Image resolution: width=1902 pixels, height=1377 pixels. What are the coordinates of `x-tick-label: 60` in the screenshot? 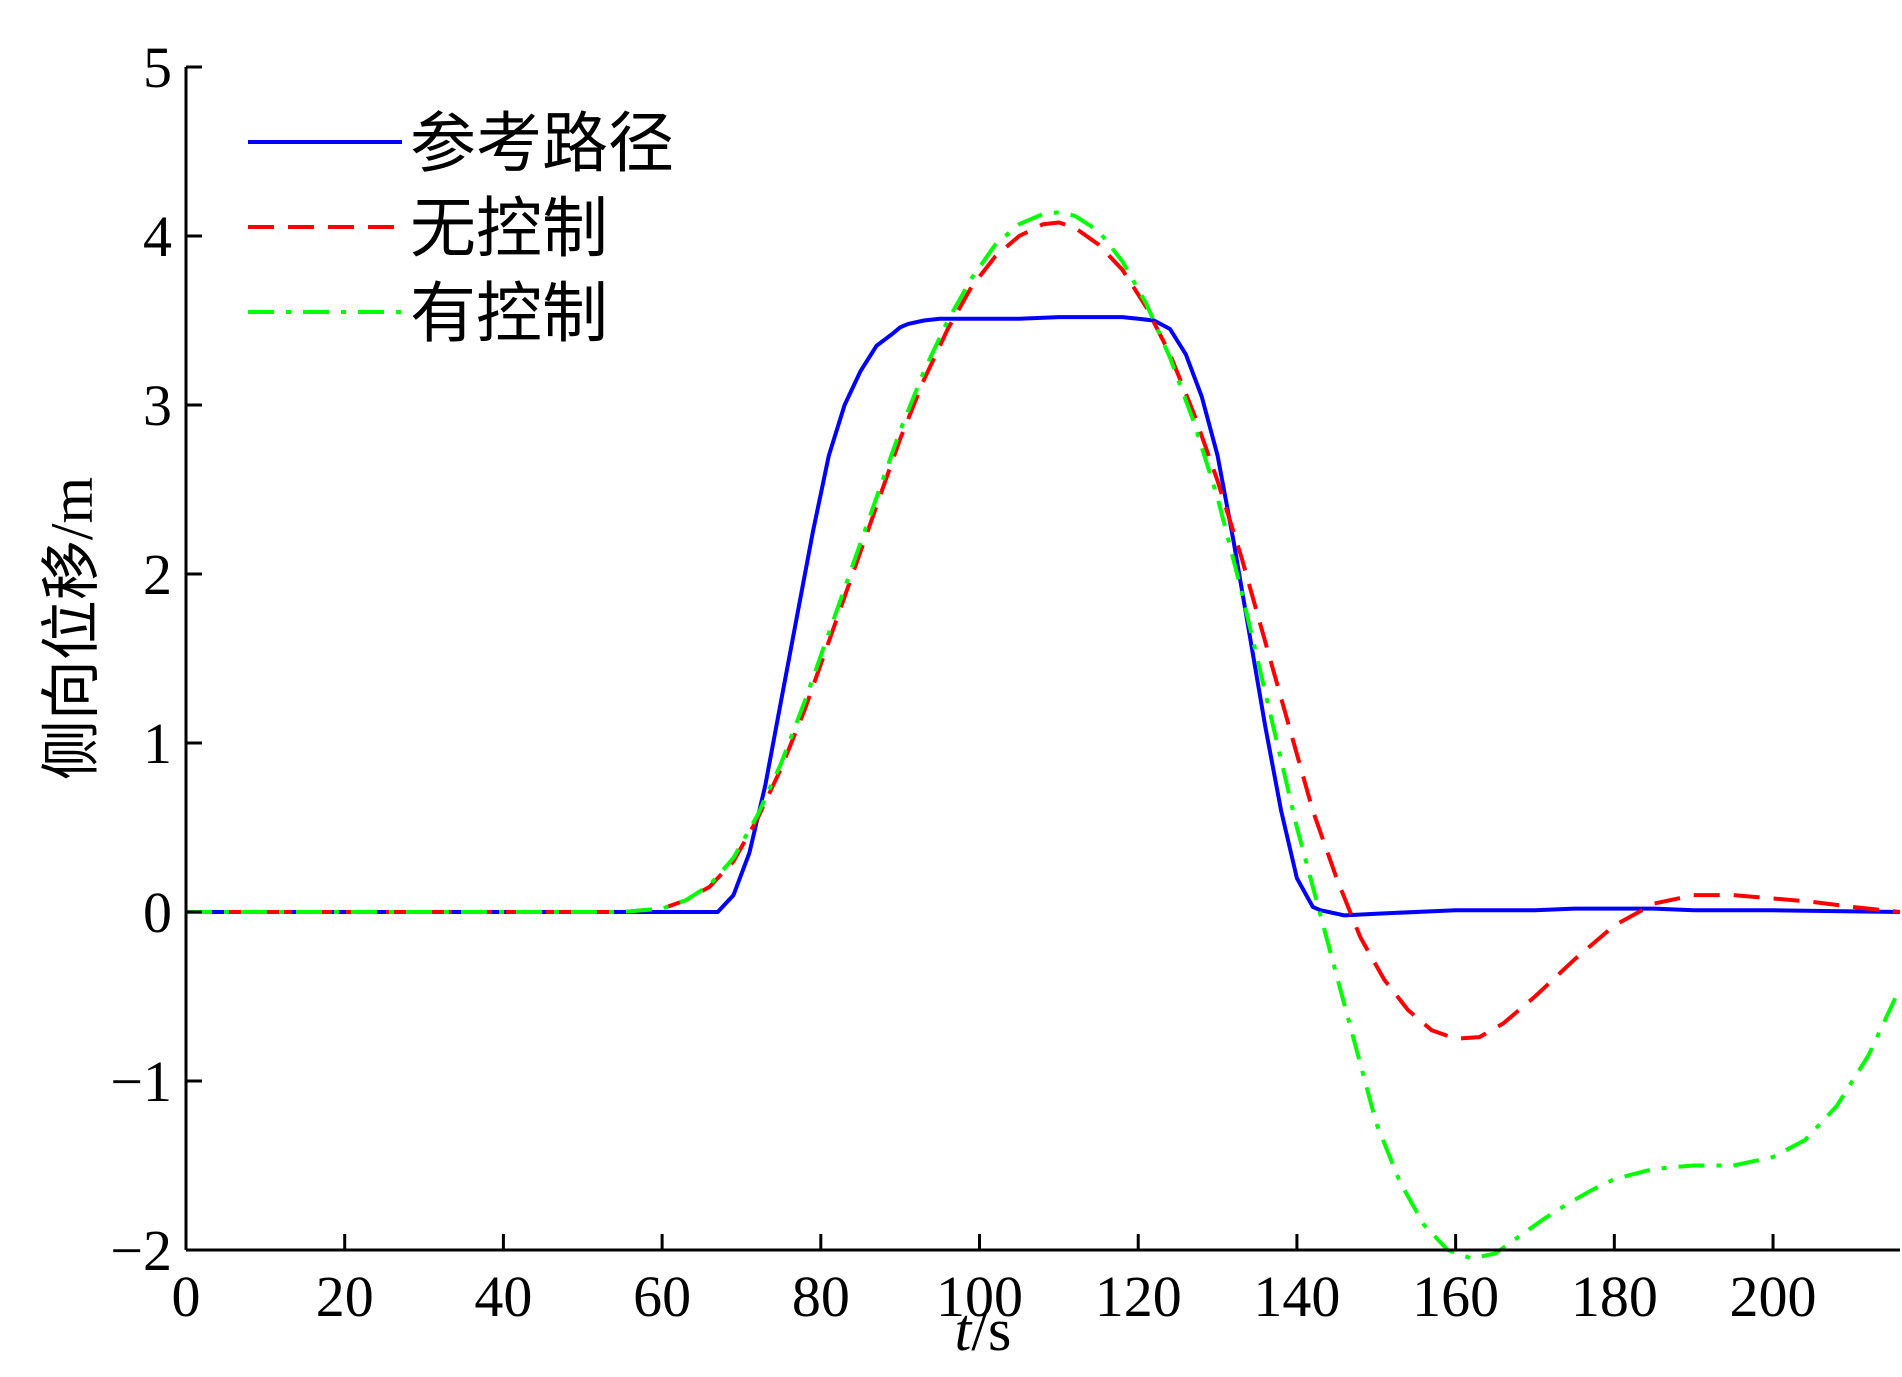 It's located at (662, 1296).